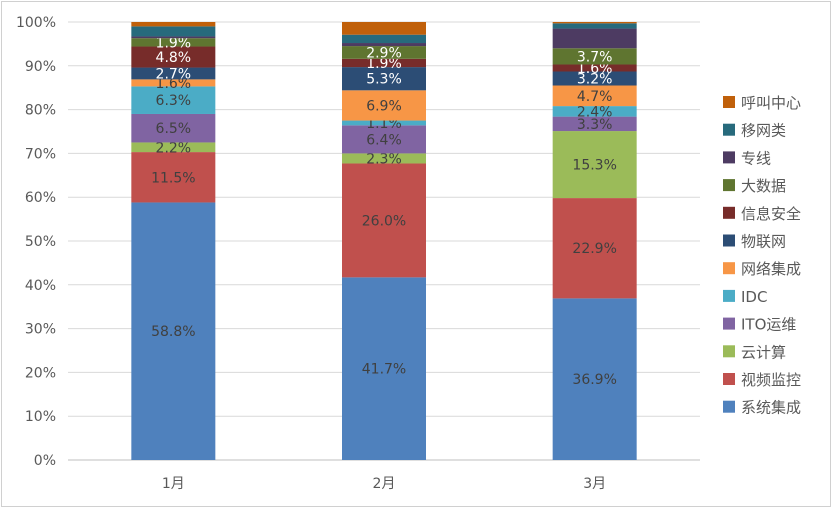  I want to click on data-label: 26.0%, so click(384, 221).